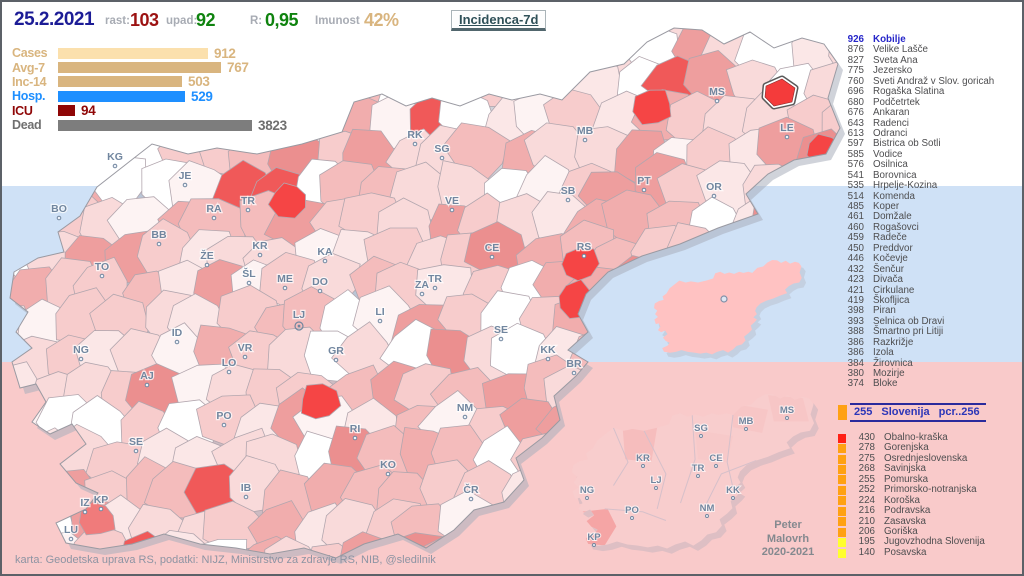 This screenshot has width=1024, height=576. Describe the element at coordinates (888, 280) in the screenshot. I see `ranking-name: Divača` at that location.